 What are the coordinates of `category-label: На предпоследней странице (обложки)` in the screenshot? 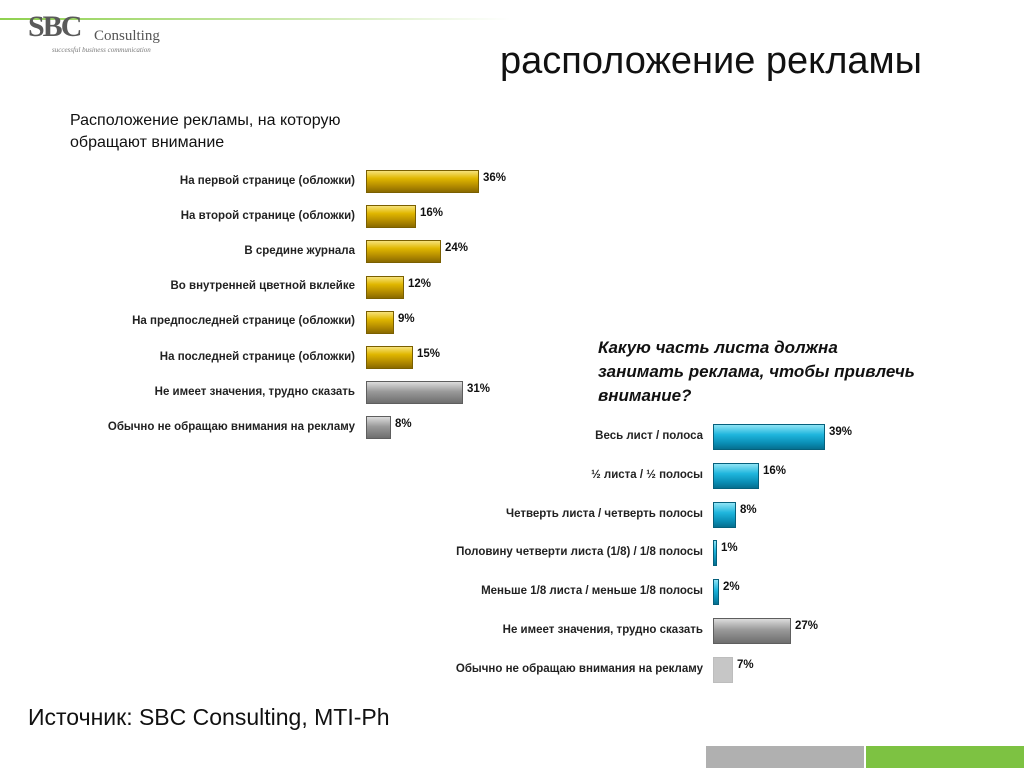 It's located at (243, 321).